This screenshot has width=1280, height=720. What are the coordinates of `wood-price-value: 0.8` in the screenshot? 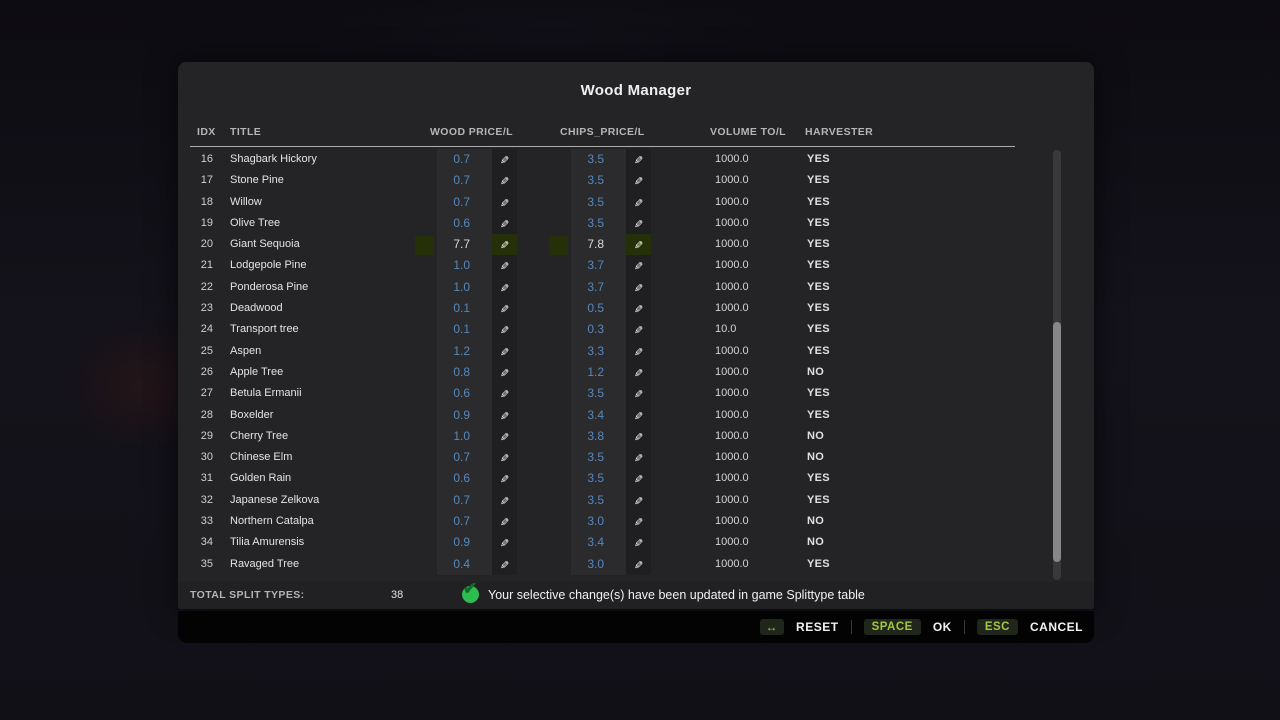 It's located at (461, 371).